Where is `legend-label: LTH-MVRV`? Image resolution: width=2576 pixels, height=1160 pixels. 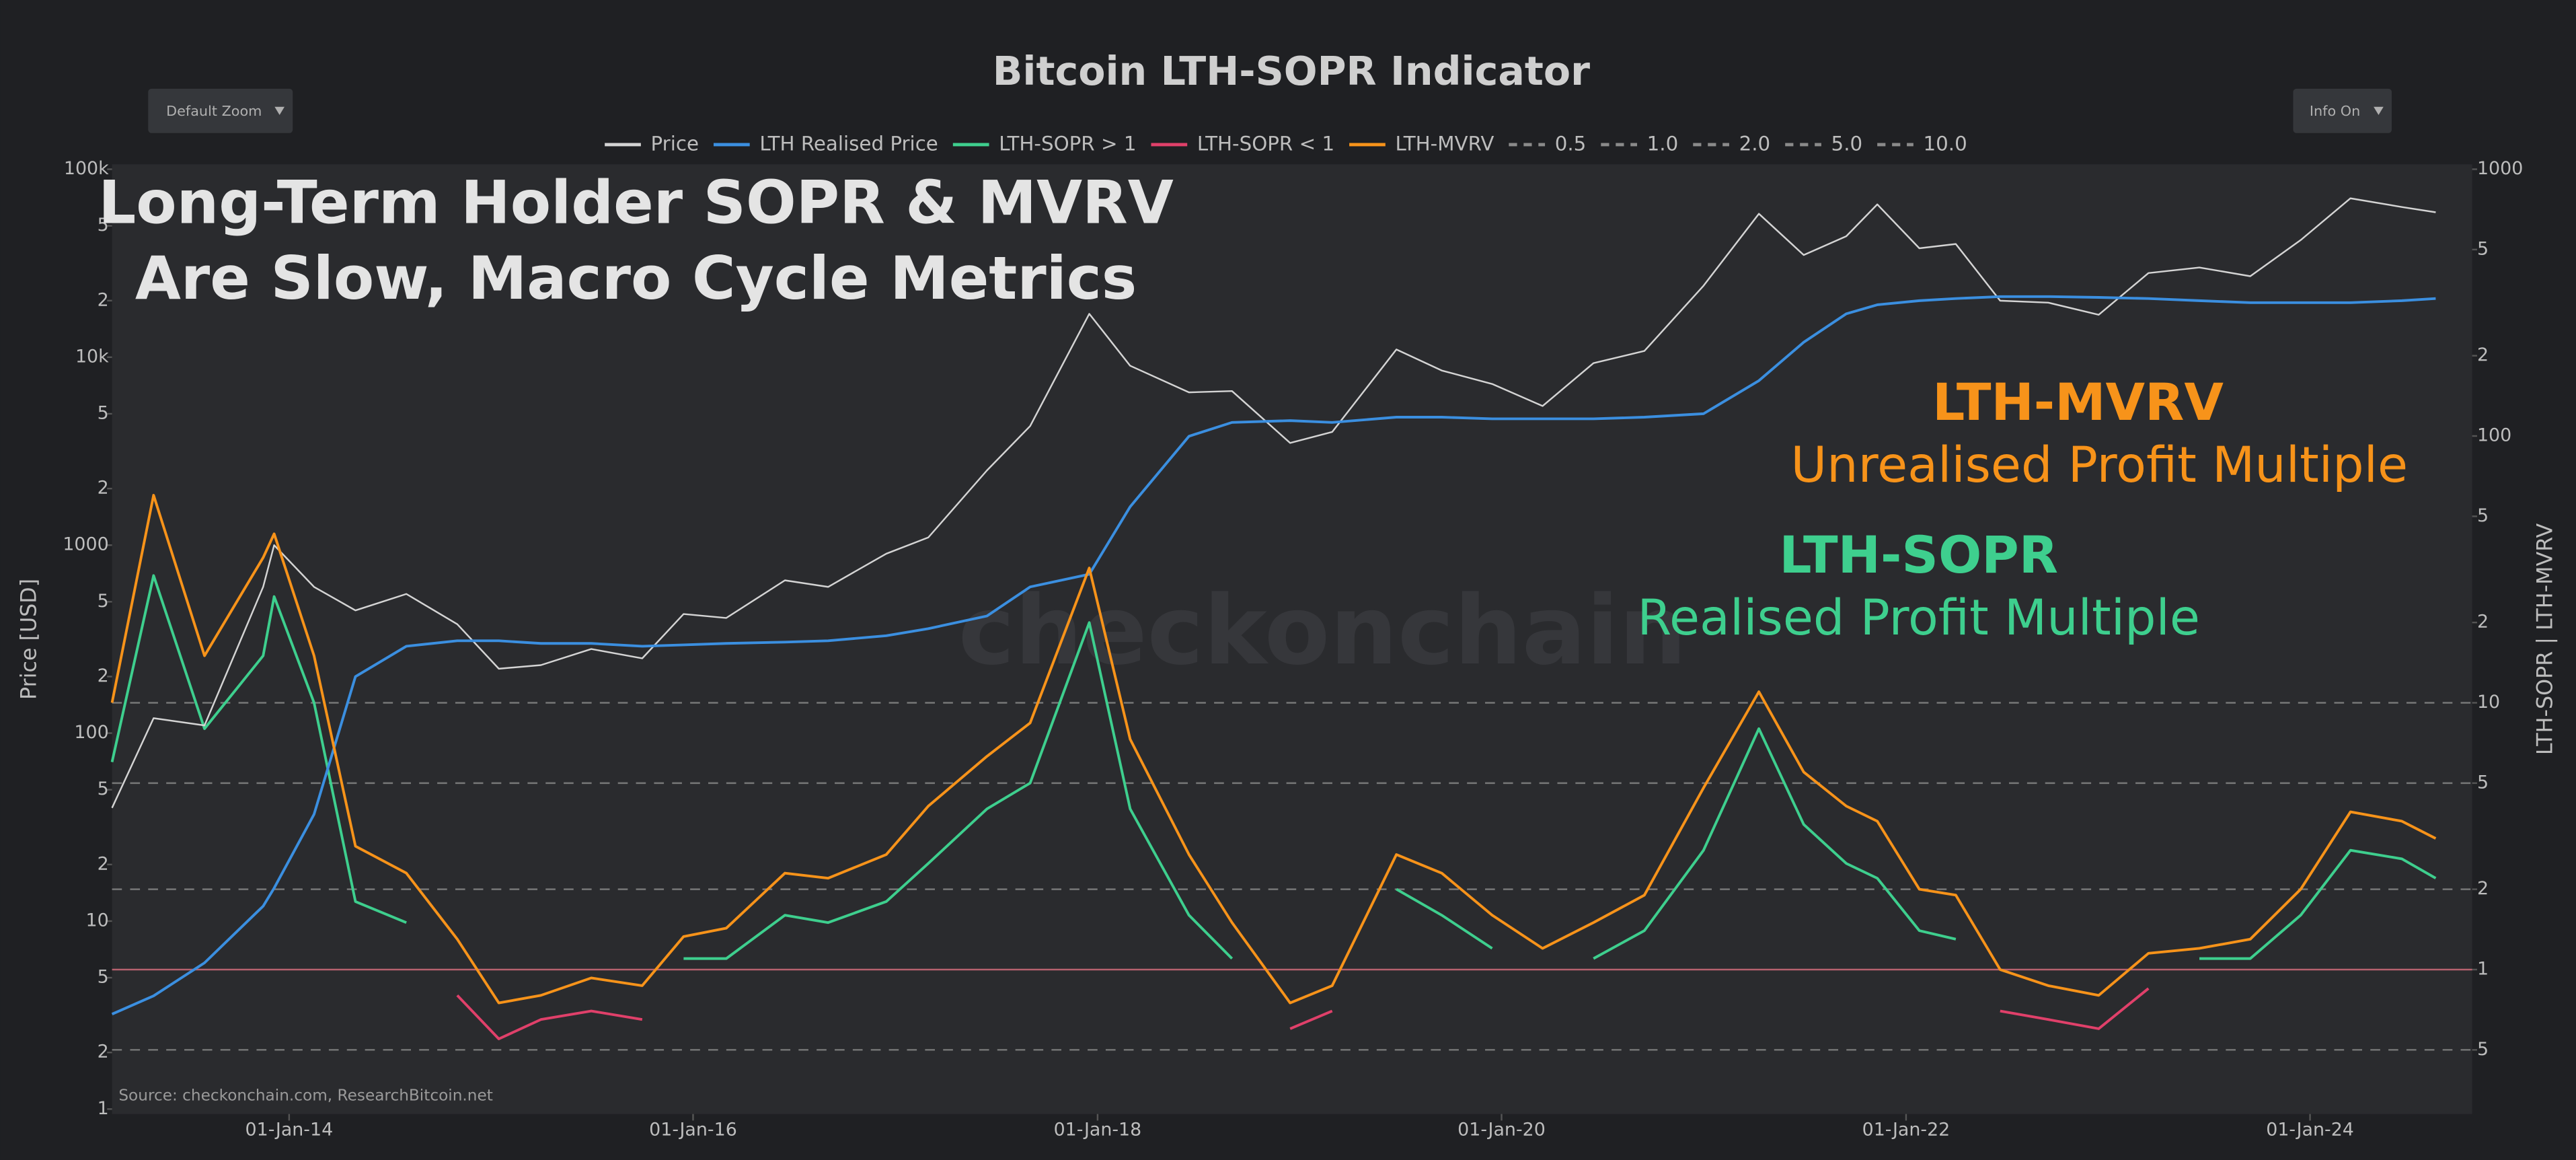
legend-label: LTH-MVRV is located at coordinates (1444, 143).